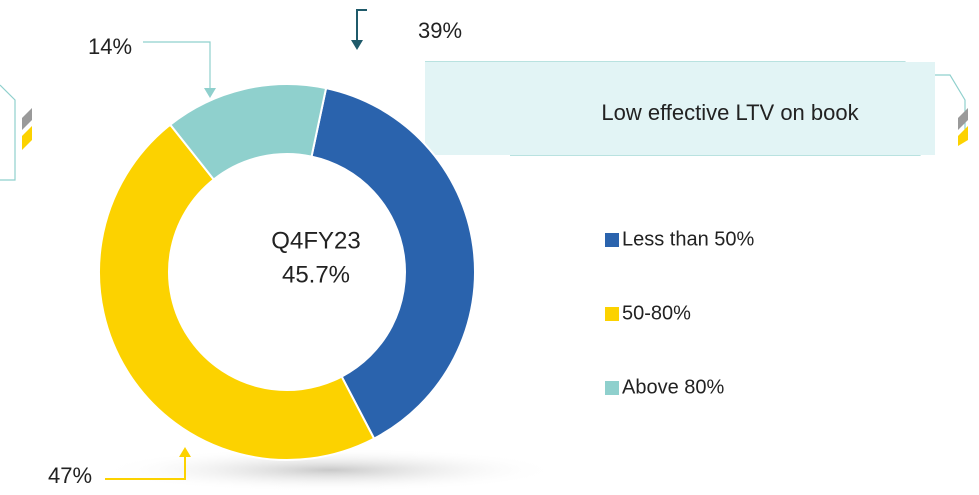 Image resolution: width=979 pixels, height=495 pixels. What do you see at coordinates (315, 240) in the screenshot?
I see `center-title: Q4FY23` at bounding box center [315, 240].